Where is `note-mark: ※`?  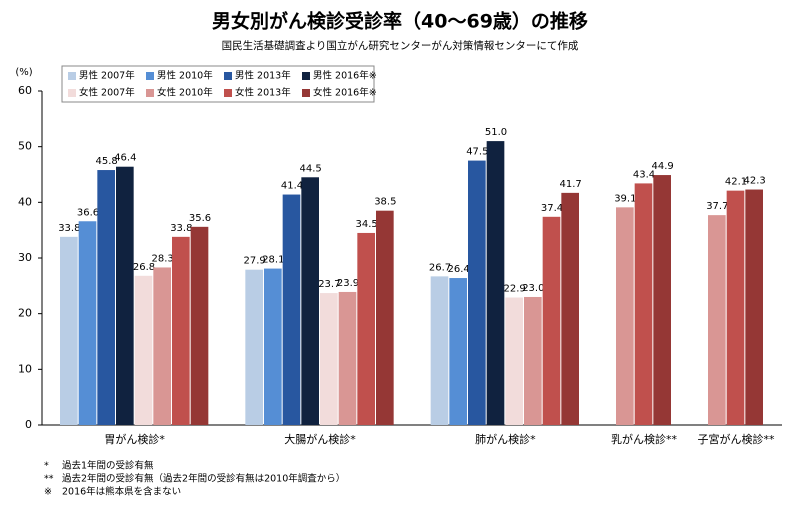 note-mark: ※ is located at coordinates (48, 492).